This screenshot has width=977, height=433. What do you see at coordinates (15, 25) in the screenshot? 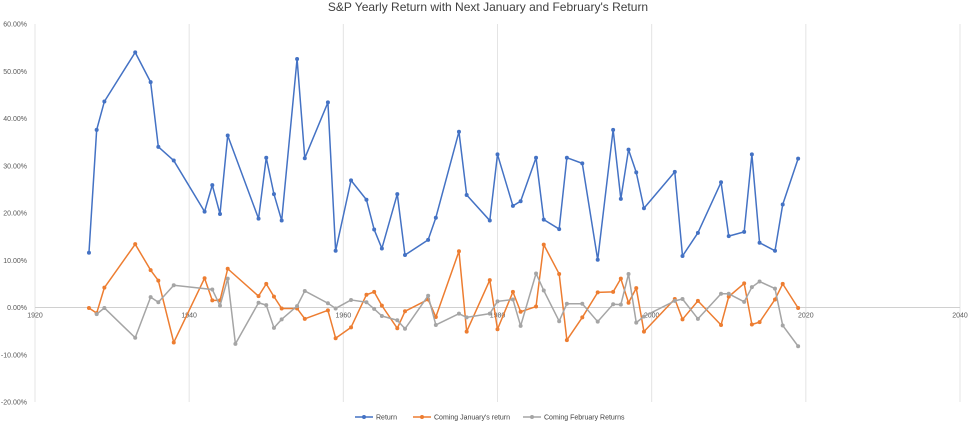
I see `y-tick-label: 60.00%` at bounding box center [15, 25].